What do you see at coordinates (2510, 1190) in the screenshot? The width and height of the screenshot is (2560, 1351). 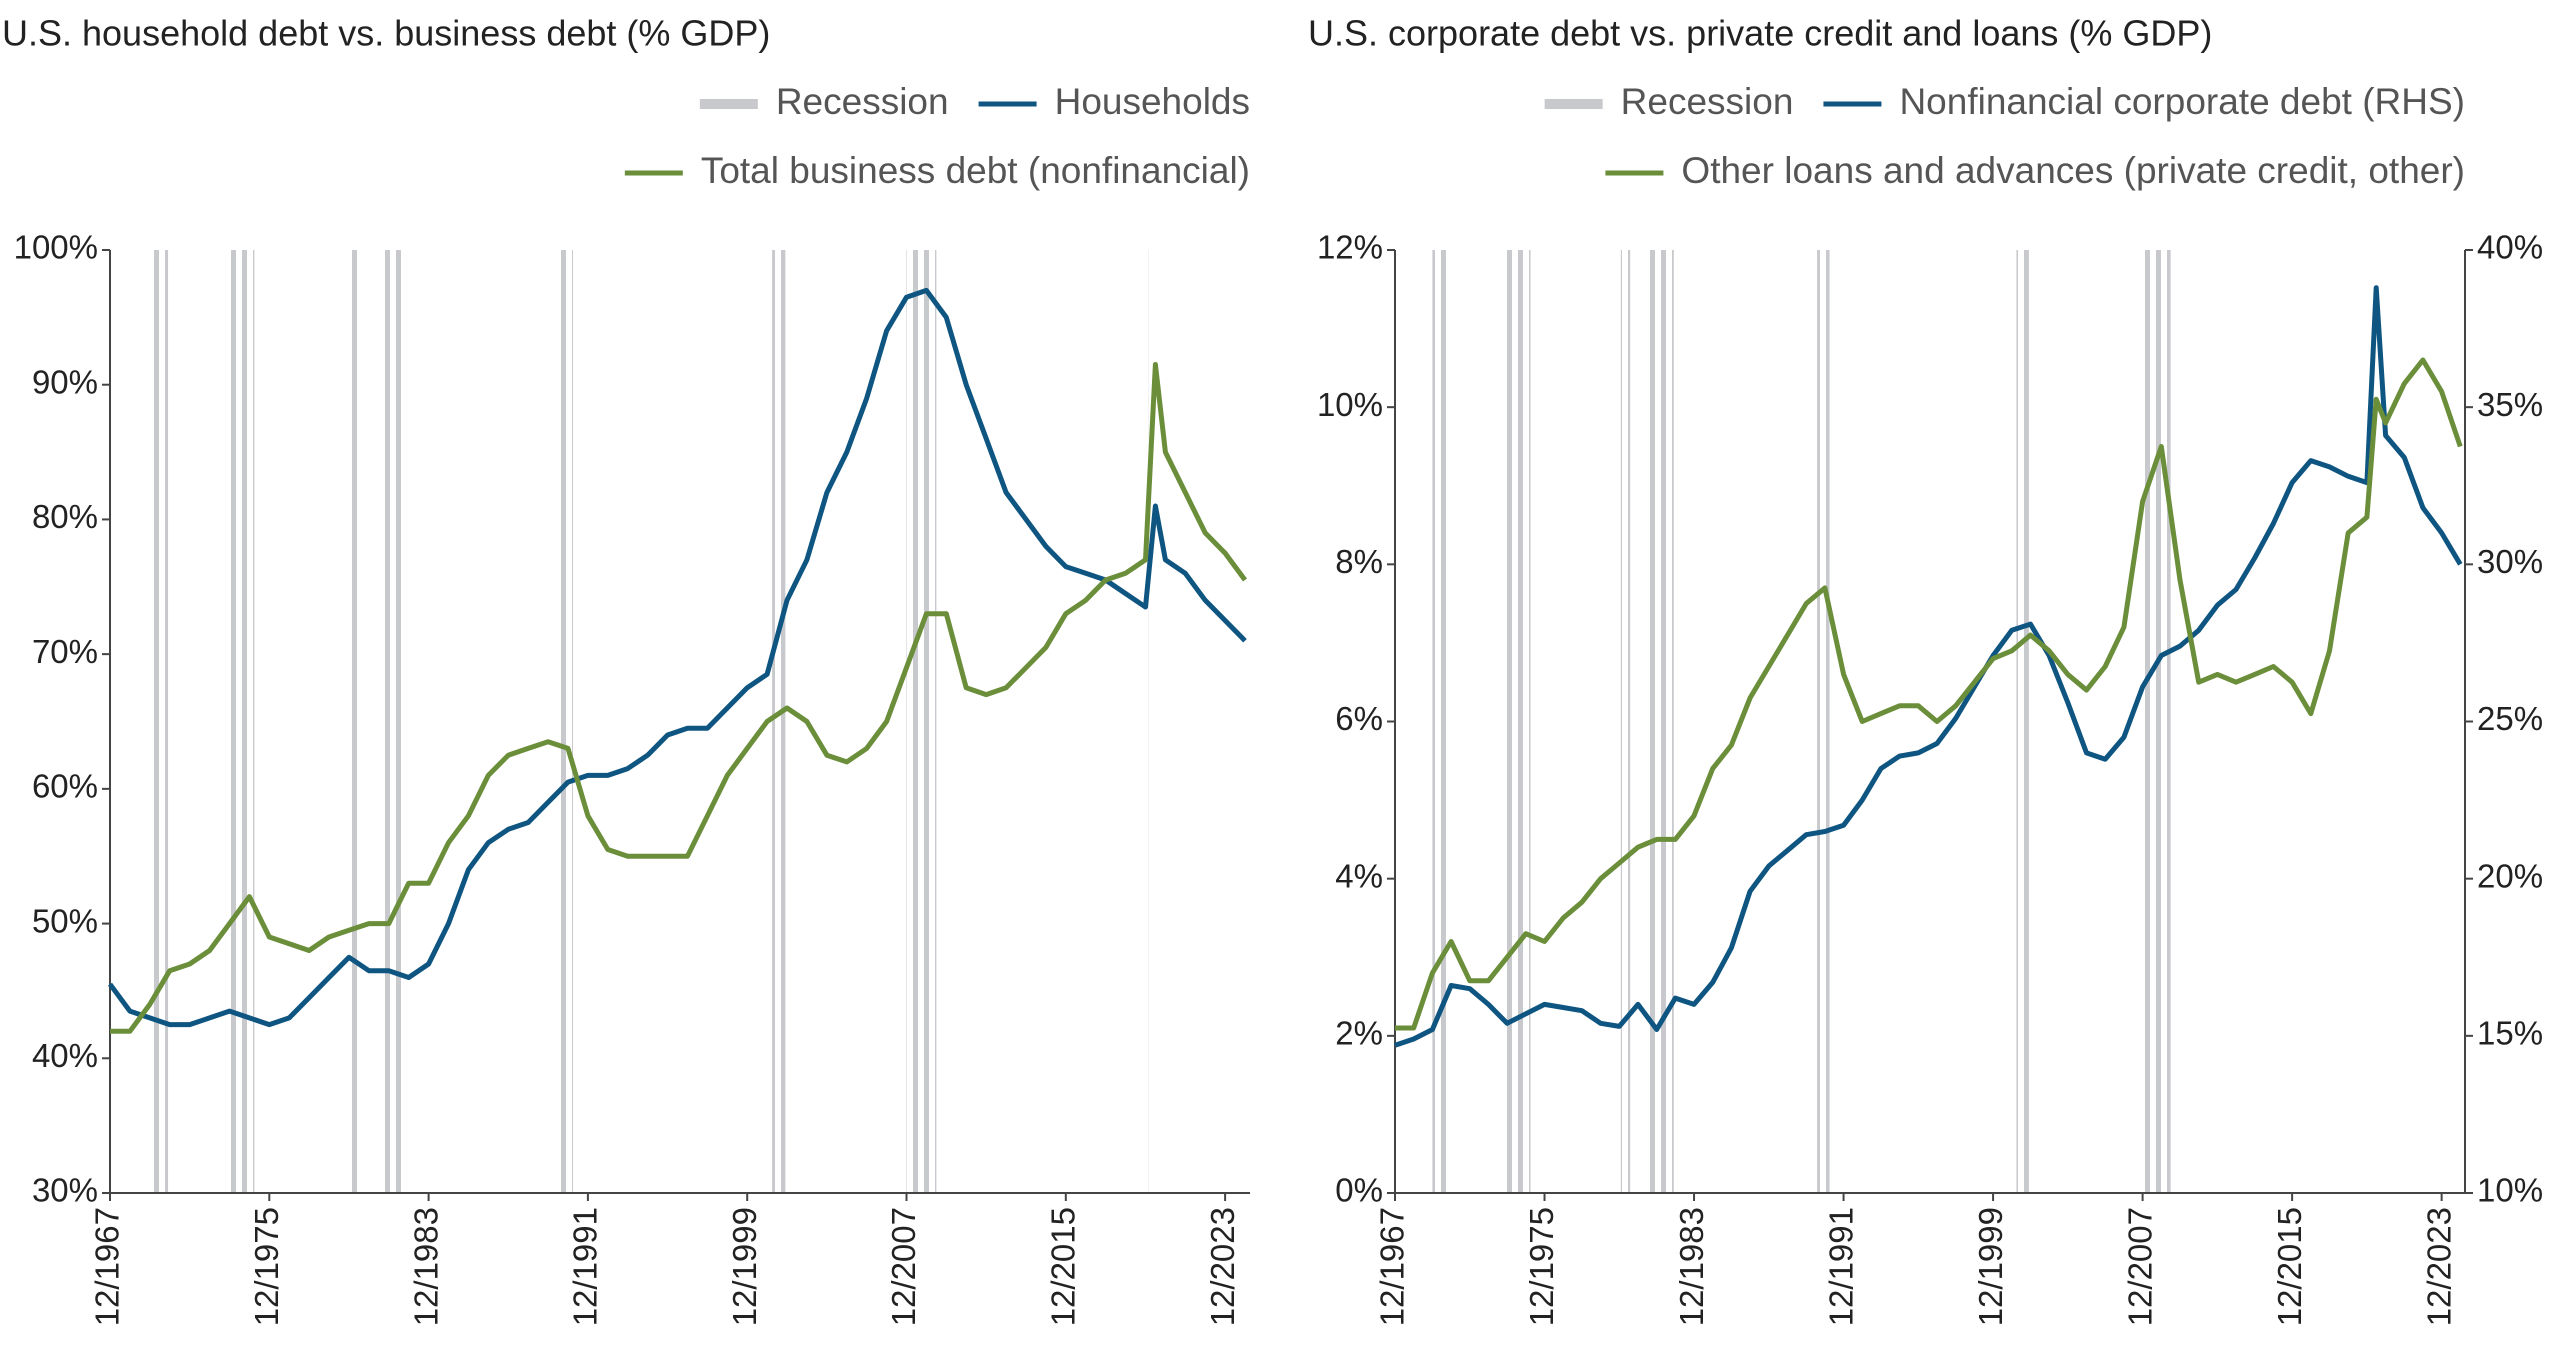 I see `y2-tick-label: 10%` at bounding box center [2510, 1190].